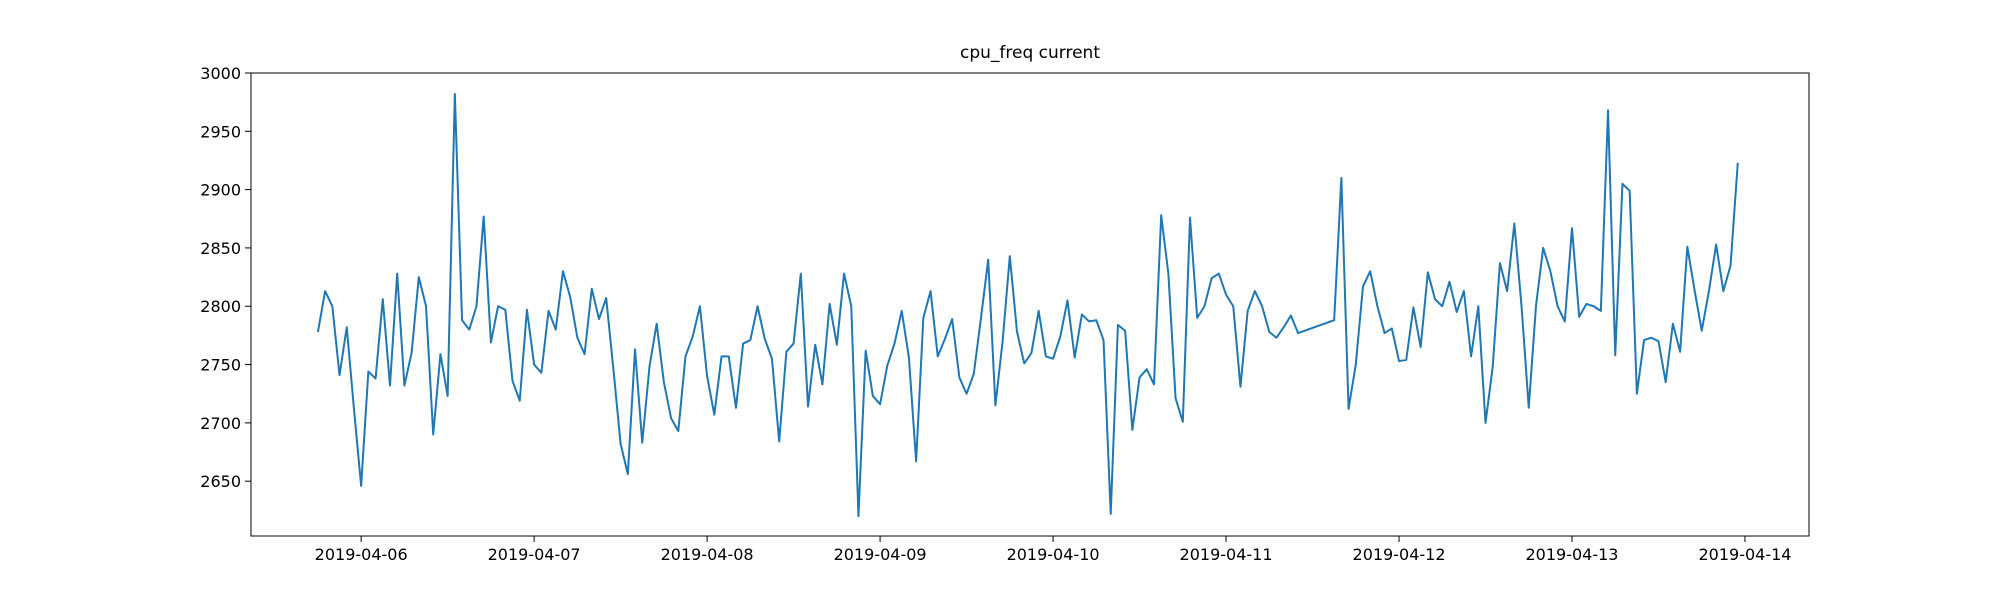 This screenshot has width=2000, height=600. Describe the element at coordinates (220, 481) in the screenshot. I see `y-tick-label: 2650` at that location.